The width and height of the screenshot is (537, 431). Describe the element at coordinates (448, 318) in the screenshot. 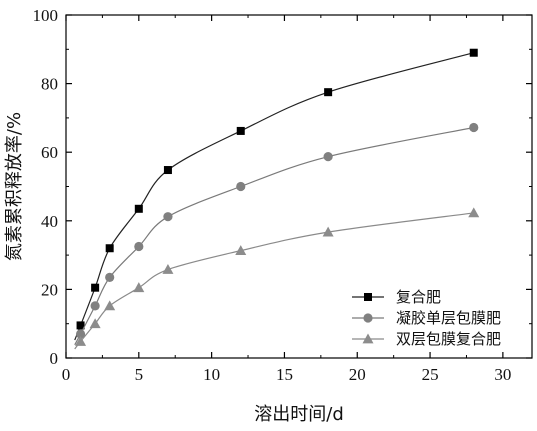

I see `legend-label: 凝胶单层包膜肥` at that location.